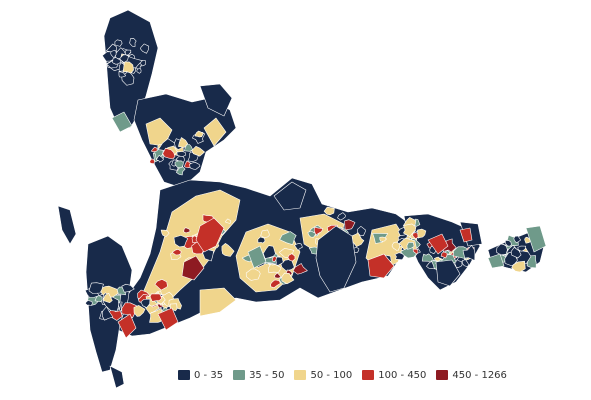  I want to click on region-teal-far-east, so click(536, 239).